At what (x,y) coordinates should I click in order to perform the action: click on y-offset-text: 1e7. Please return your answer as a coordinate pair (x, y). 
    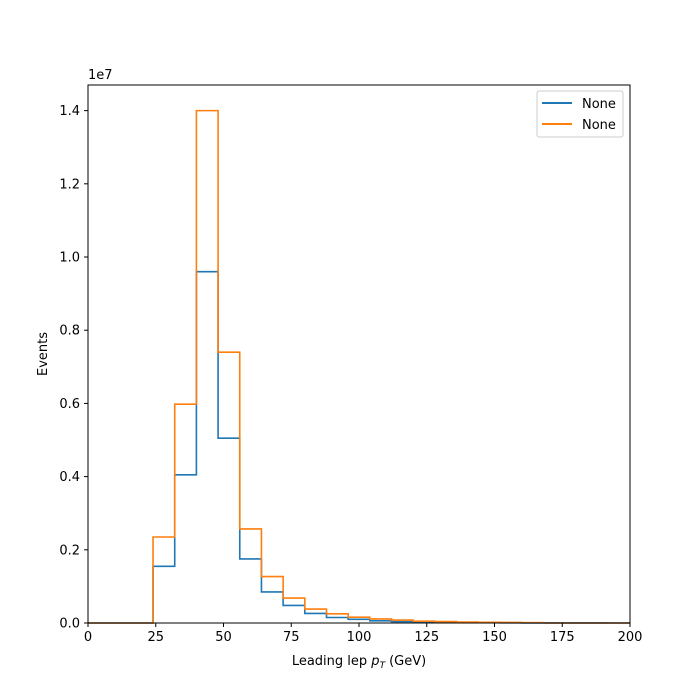
    Looking at the image, I should click on (100, 75).